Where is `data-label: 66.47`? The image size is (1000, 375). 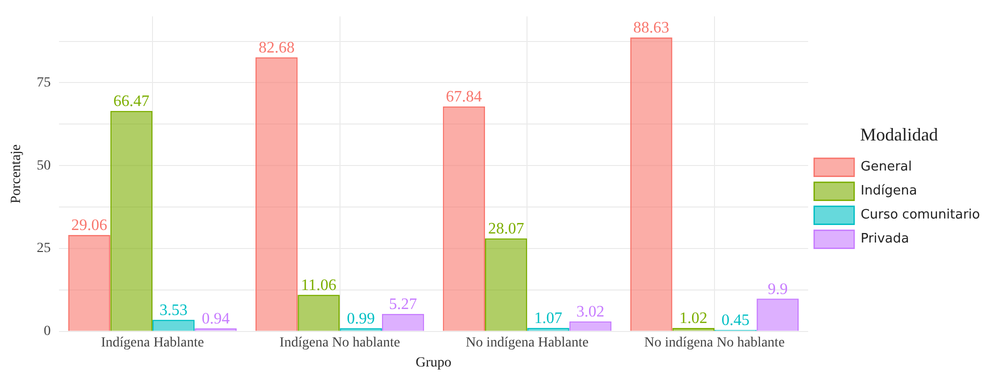
data-label: 66.47 is located at coordinates (131, 101).